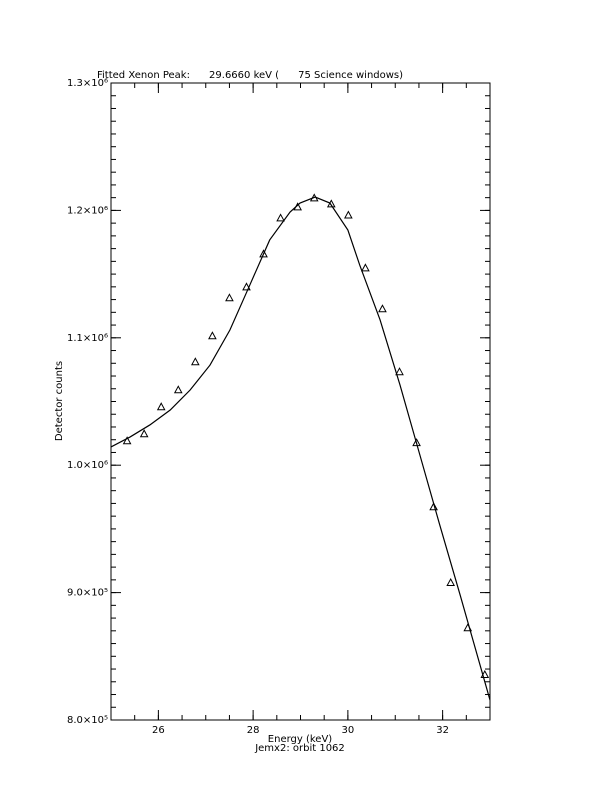  What do you see at coordinates (59, 401) in the screenshot?
I see `y-axis-label: Detector counts` at bounding box center [59, 401].